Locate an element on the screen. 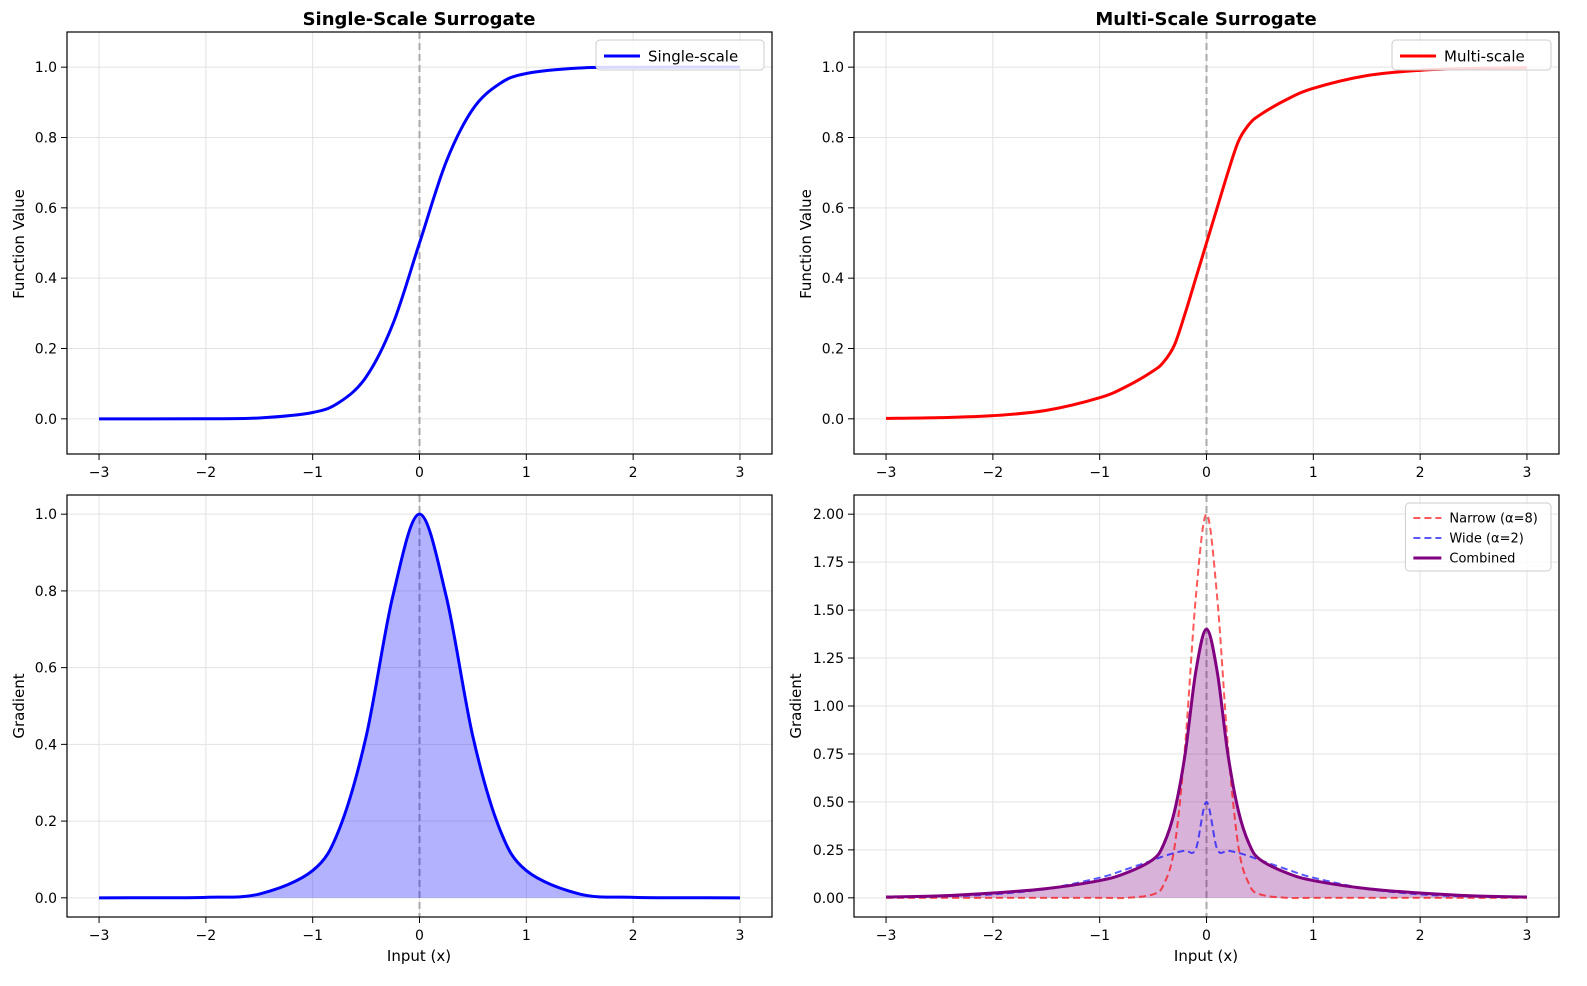  series-fill-area is located at coordinates (1206, 763).